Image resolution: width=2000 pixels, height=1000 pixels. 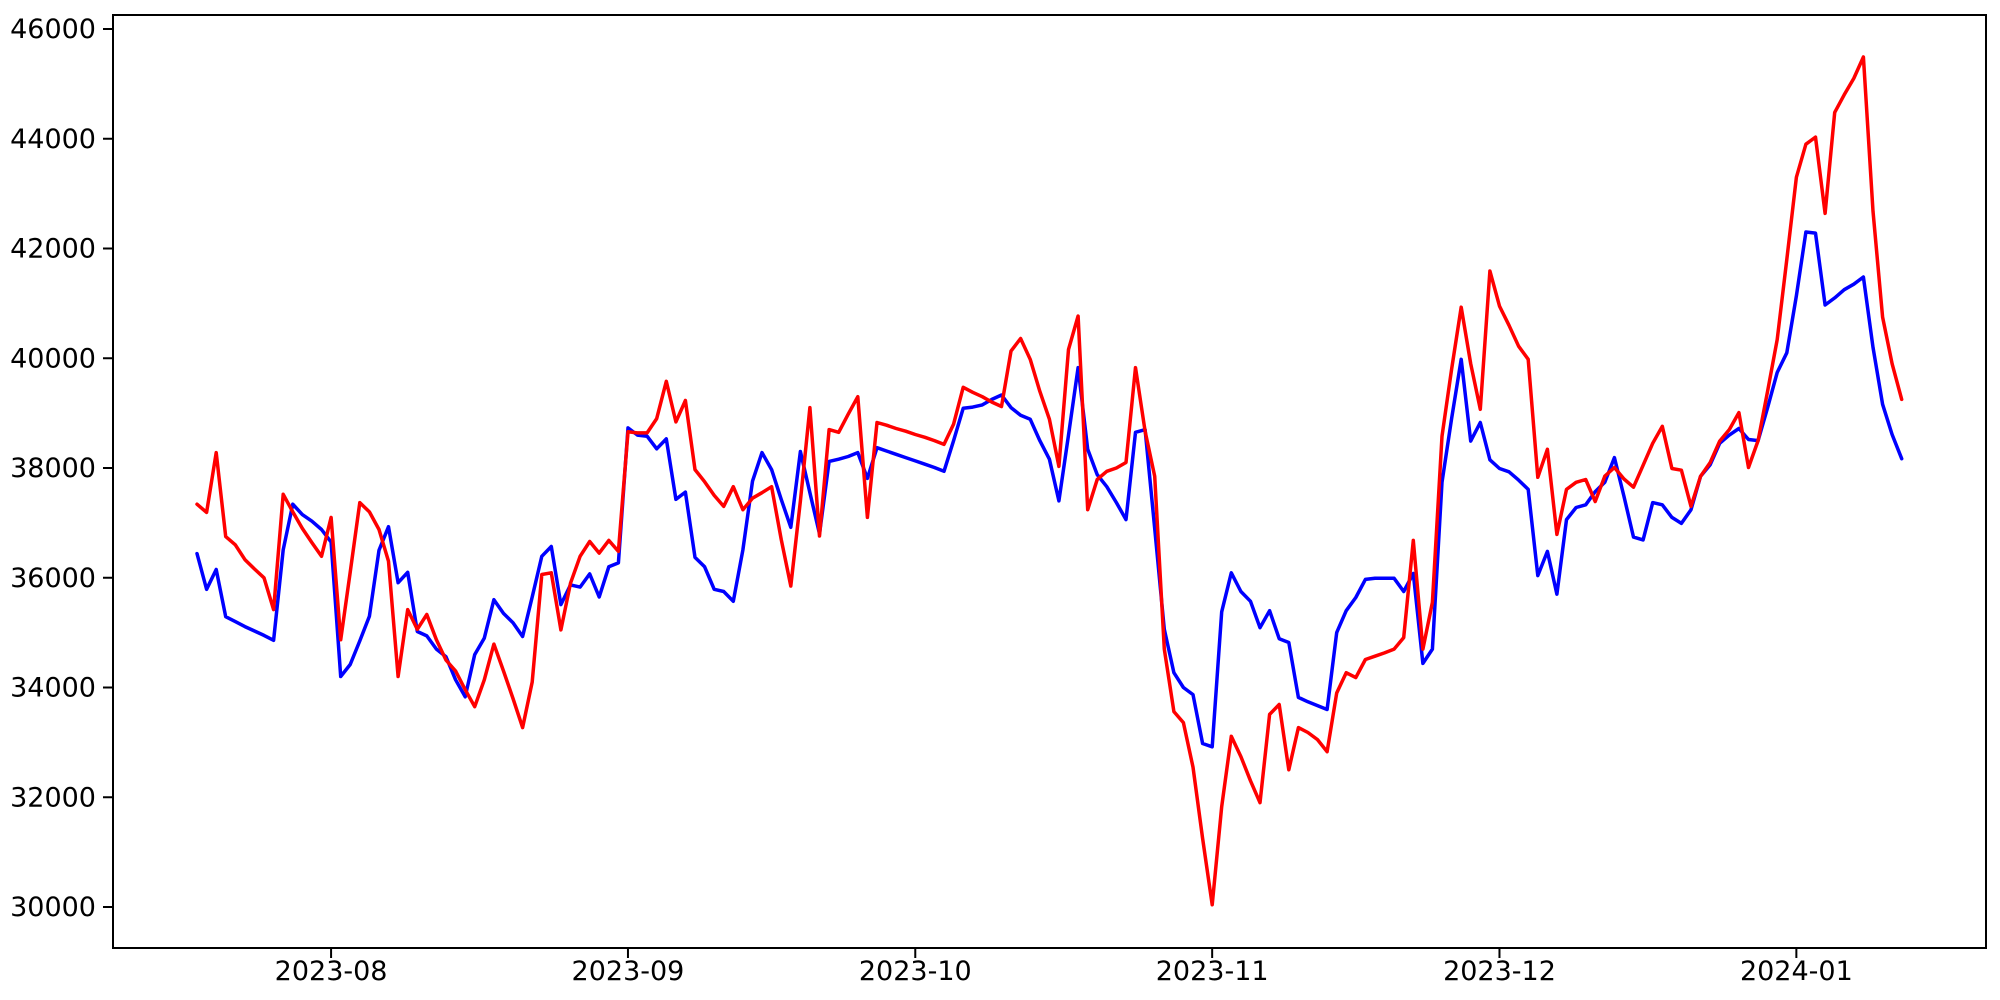 I want to click on y-tick-label: 44000, so click(x=53, y=139).